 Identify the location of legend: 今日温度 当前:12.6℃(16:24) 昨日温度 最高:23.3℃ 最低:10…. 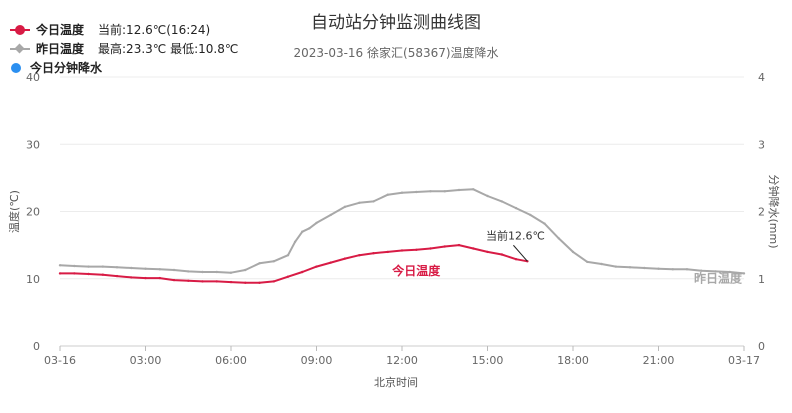
(124, 48).